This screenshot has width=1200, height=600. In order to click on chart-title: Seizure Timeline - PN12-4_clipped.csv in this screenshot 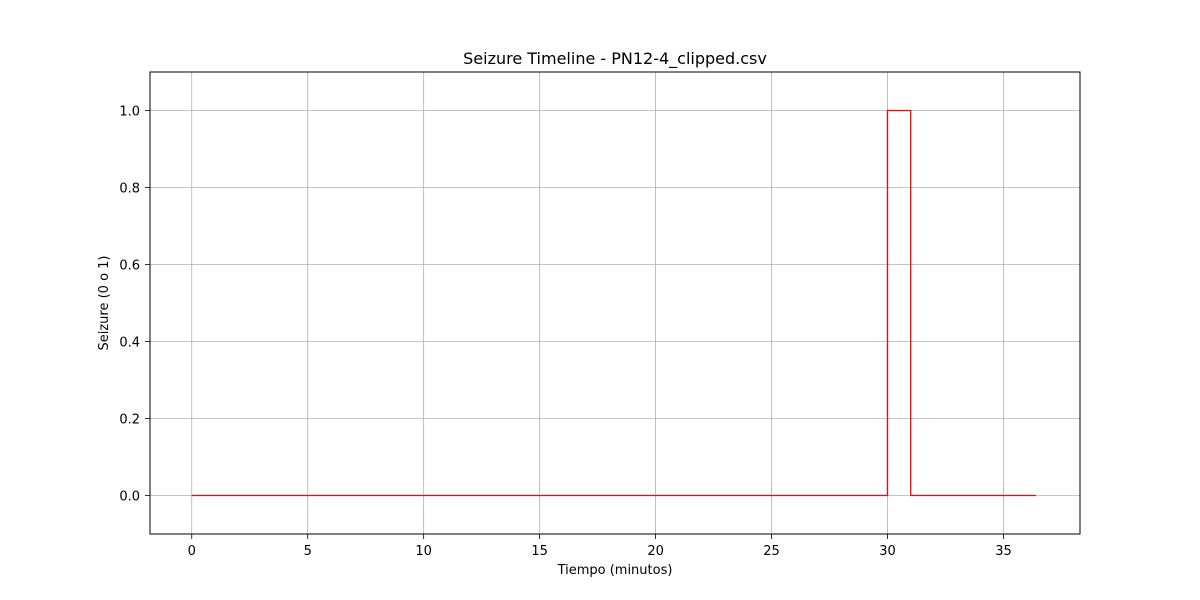, I will do `click(615, 59)`.